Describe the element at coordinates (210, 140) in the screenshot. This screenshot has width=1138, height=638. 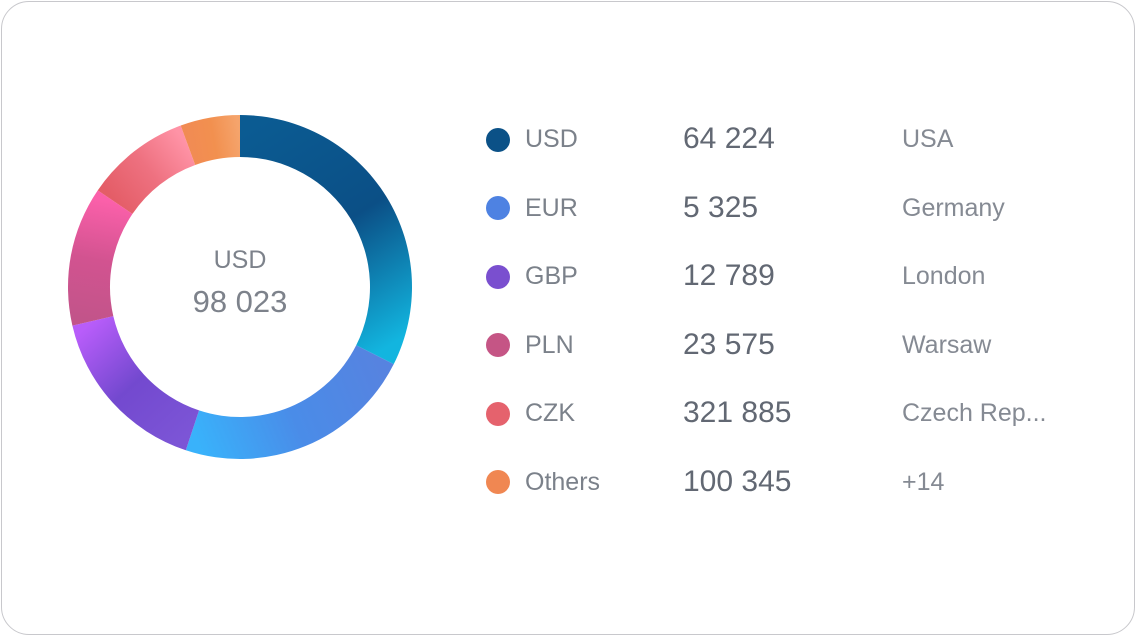
I see `donut-segment-others` at that location.